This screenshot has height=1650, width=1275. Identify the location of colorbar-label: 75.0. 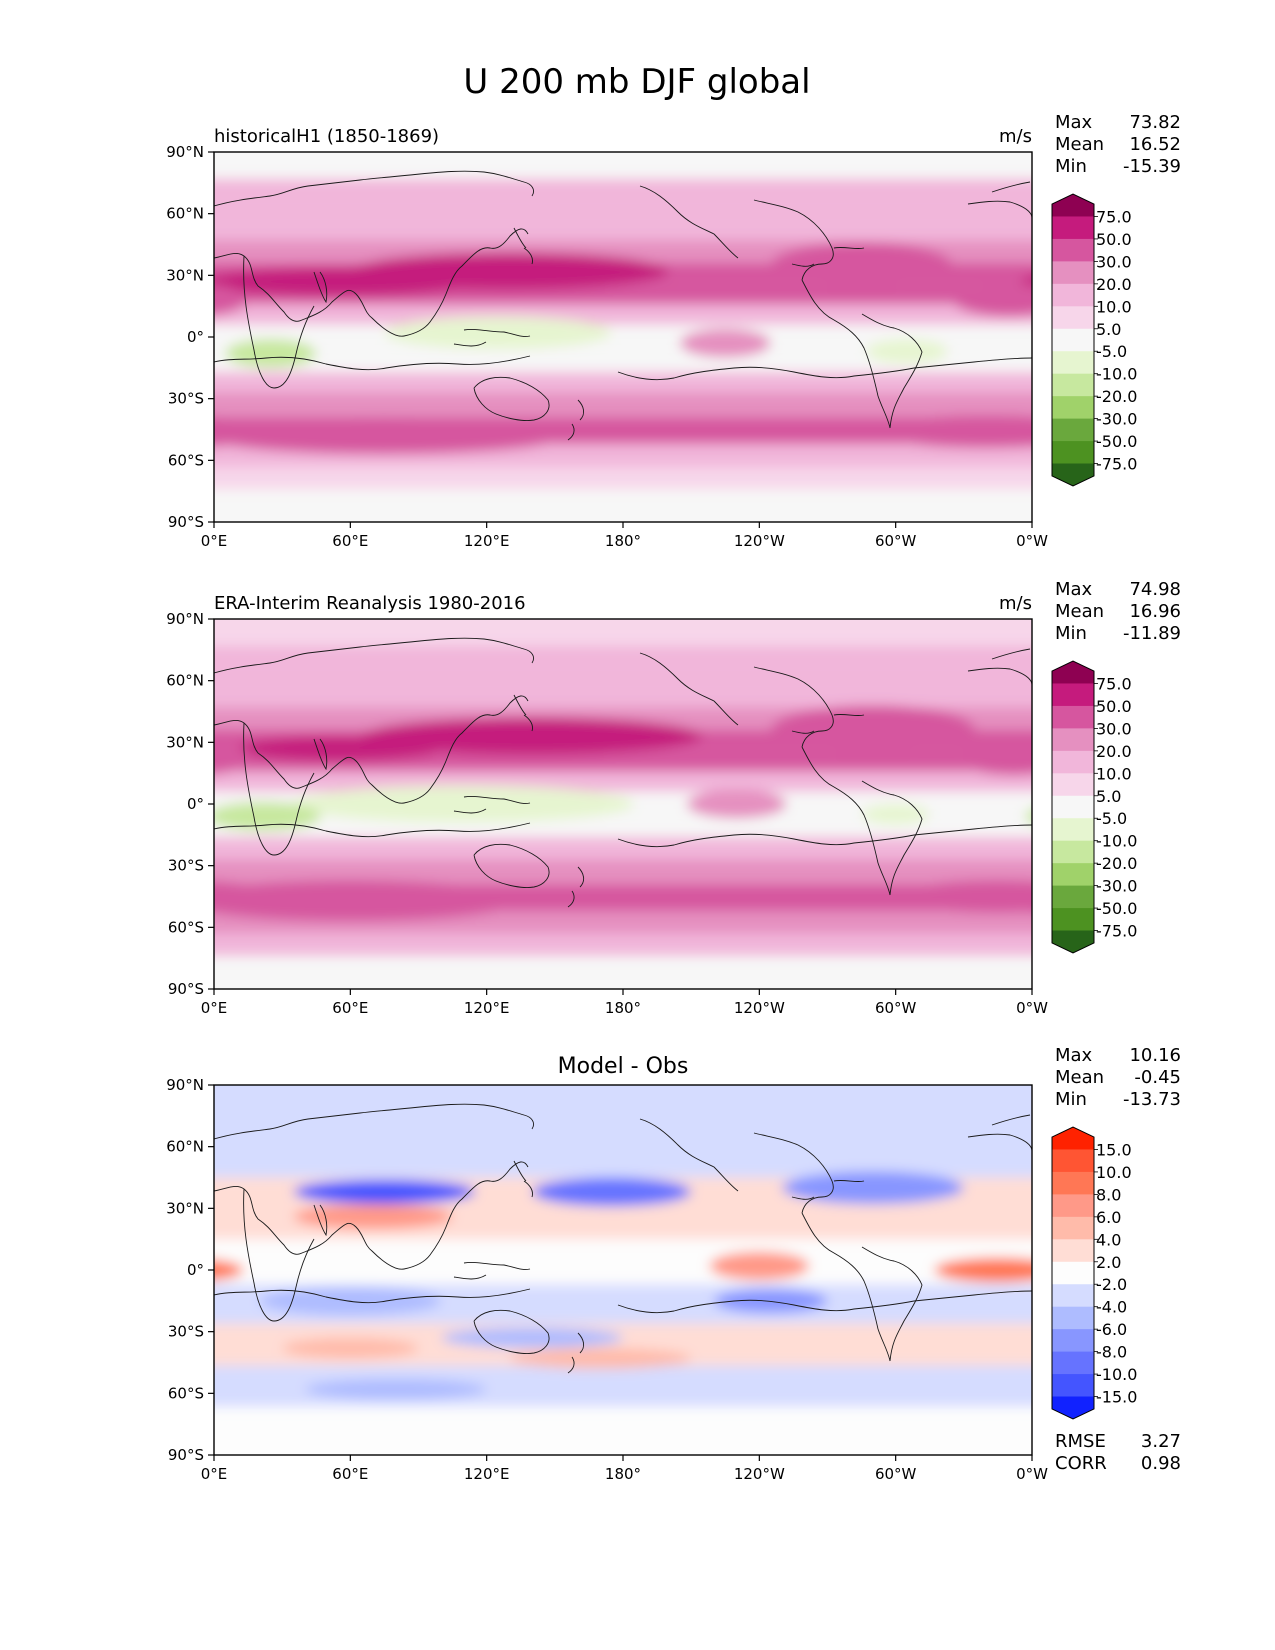
(1114, 216).